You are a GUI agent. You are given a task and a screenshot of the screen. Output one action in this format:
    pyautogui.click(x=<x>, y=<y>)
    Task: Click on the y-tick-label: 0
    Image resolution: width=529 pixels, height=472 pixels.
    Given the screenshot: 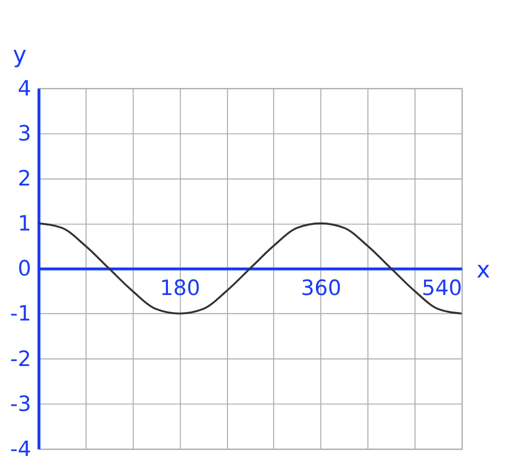 What is the action you would take?
    pyautogui.click(x=25, y=268)
    